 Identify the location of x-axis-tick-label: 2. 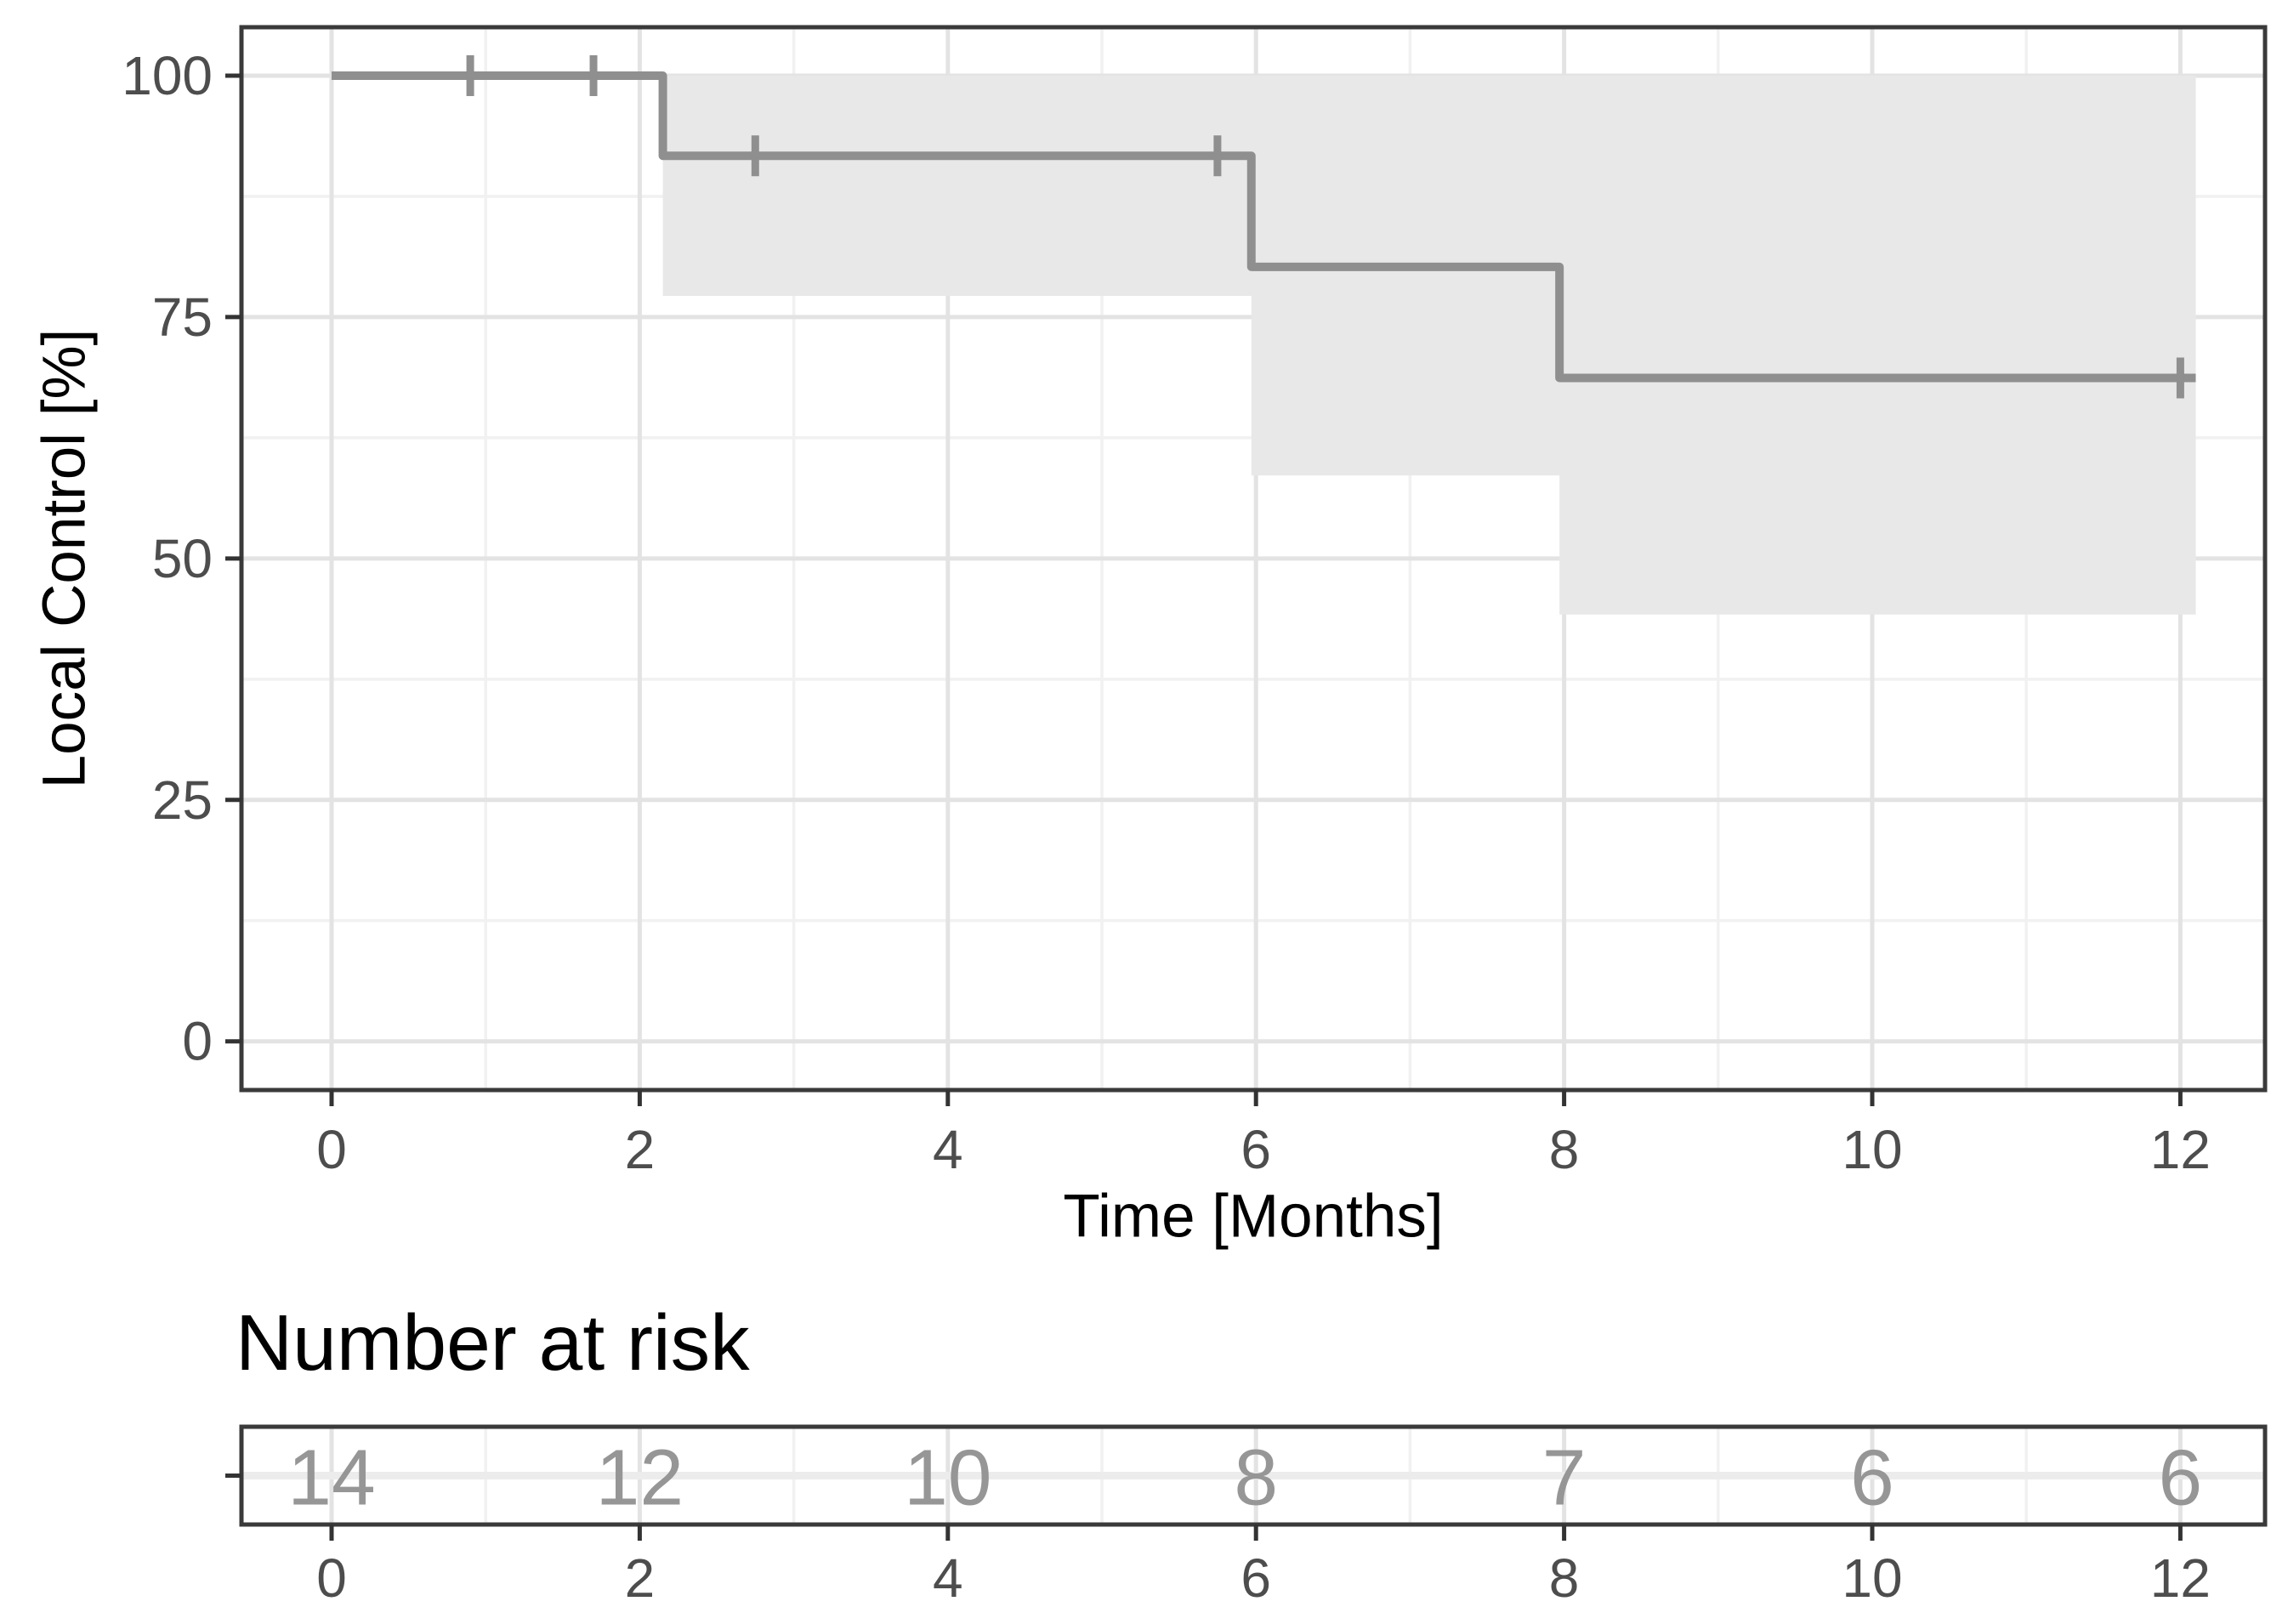
(640, 1149).